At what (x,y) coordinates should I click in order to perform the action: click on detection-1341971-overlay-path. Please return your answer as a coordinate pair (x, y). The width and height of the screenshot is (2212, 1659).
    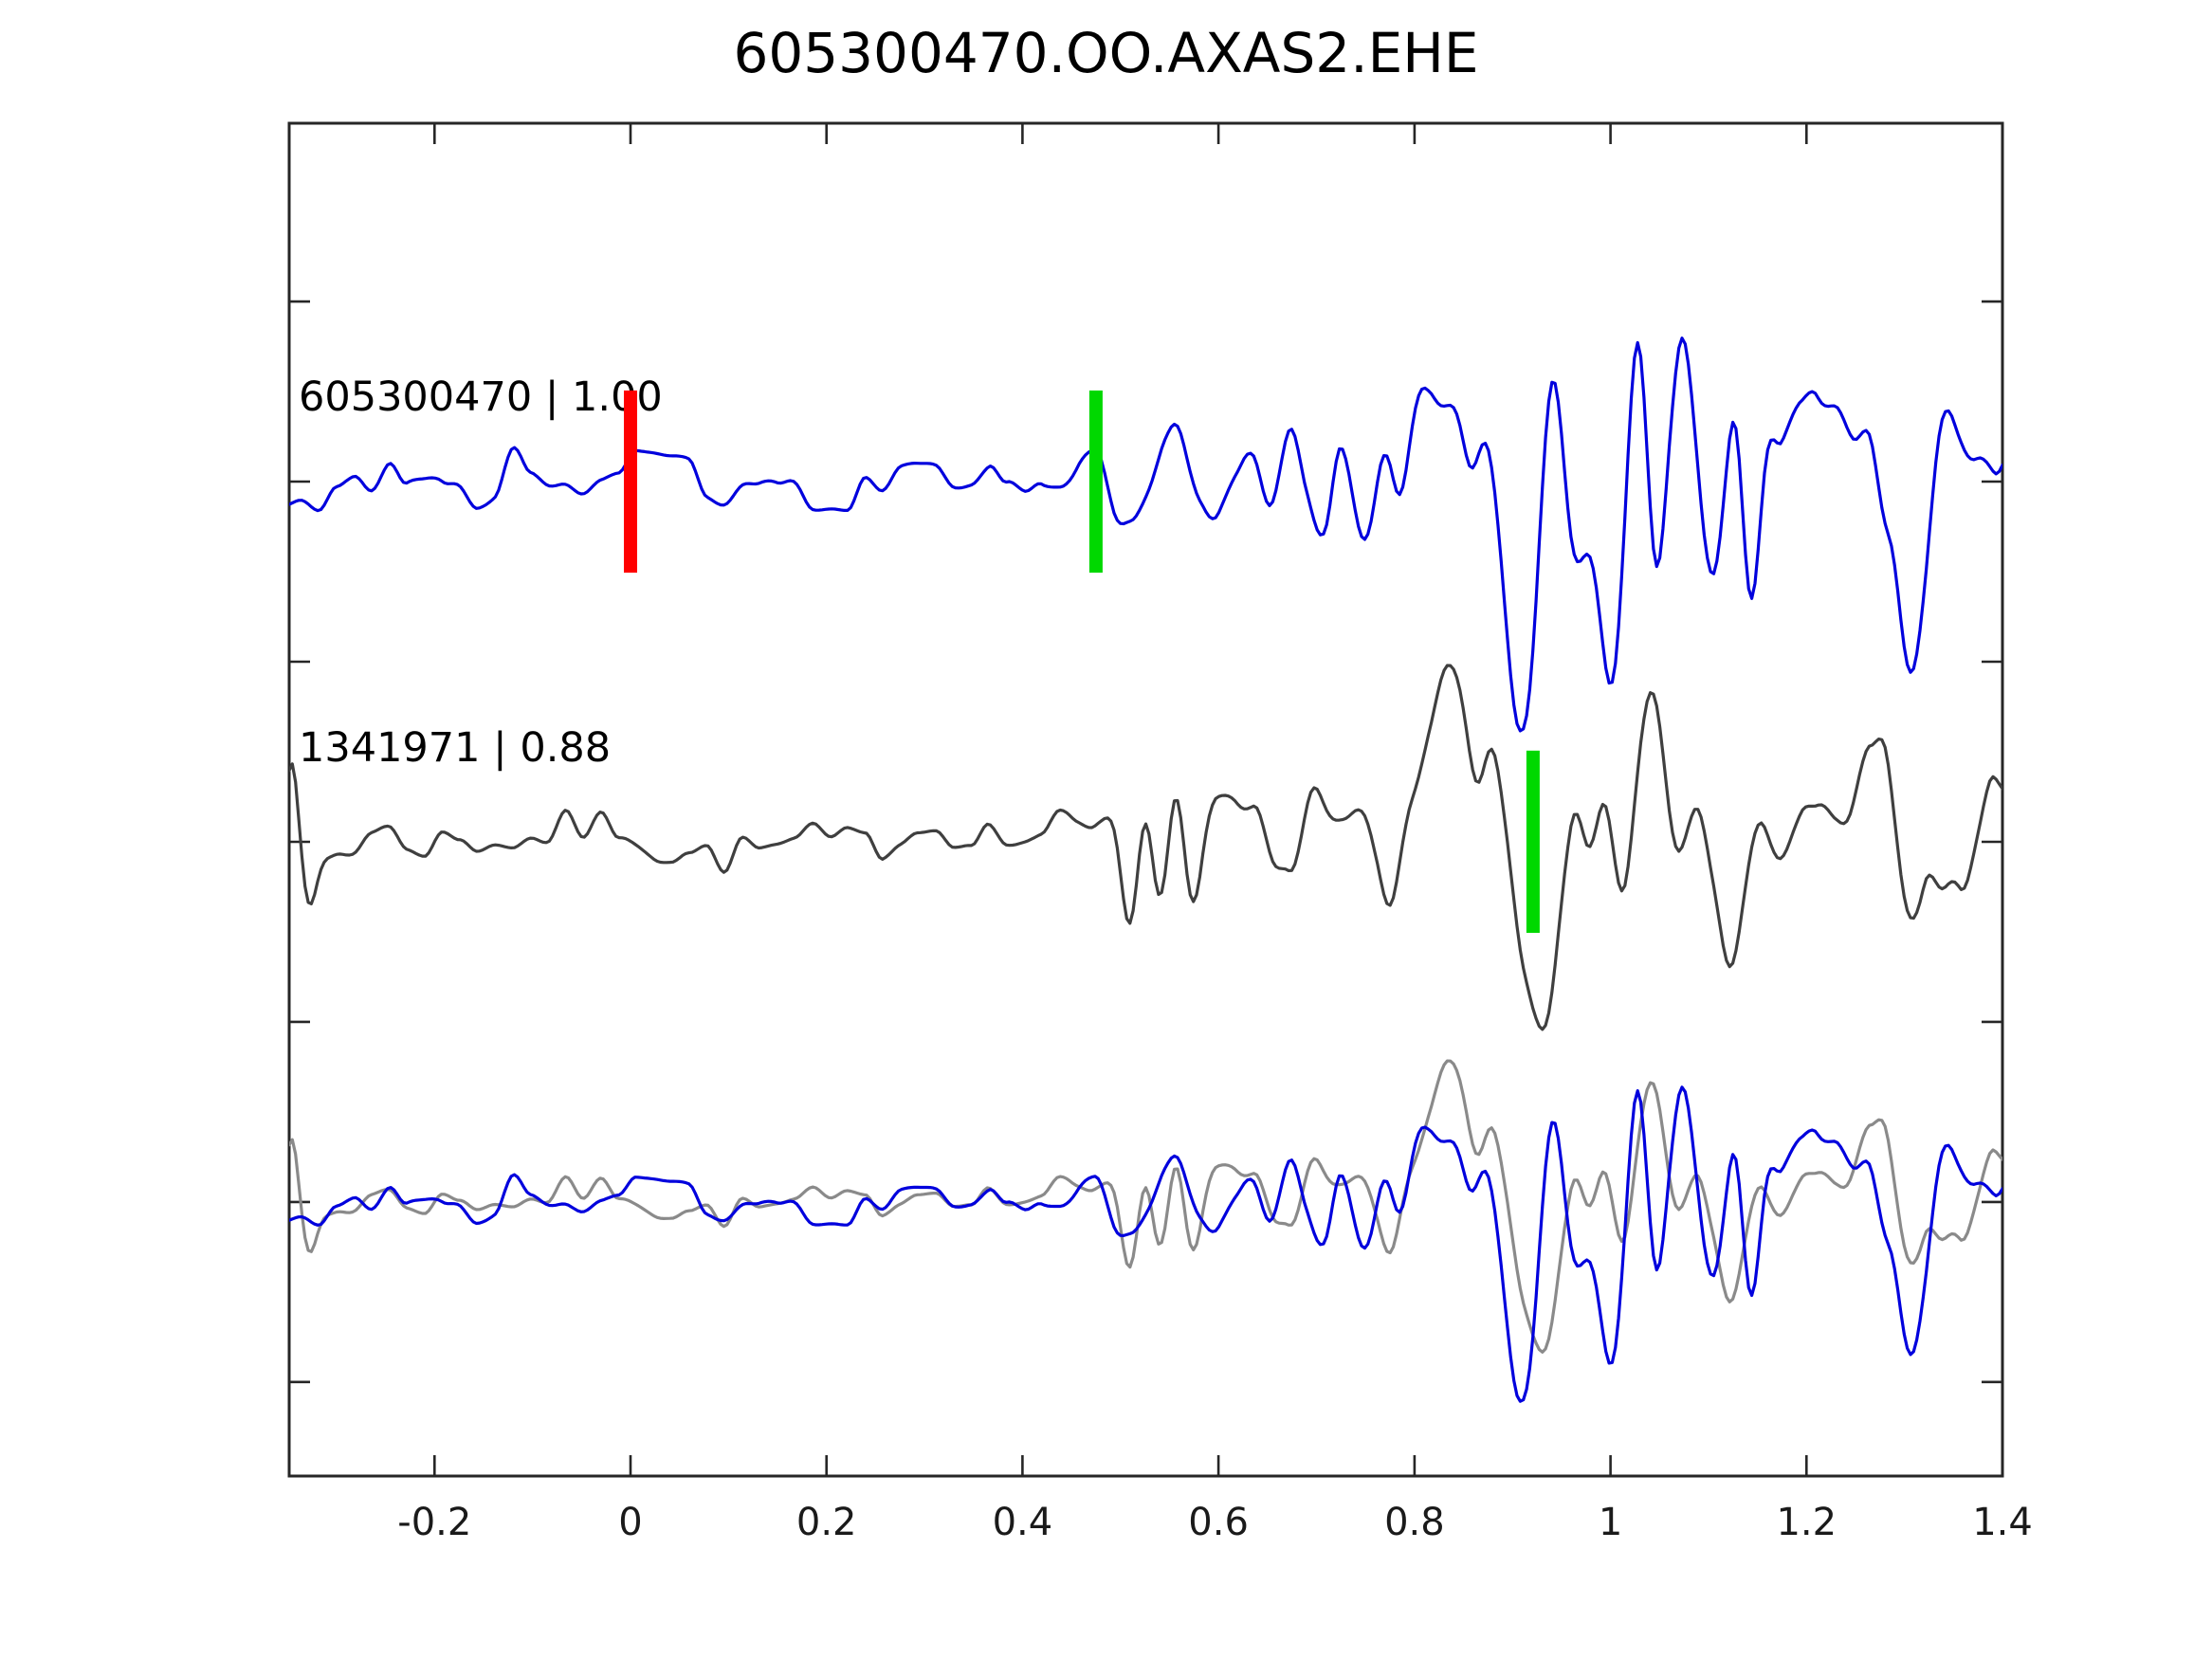
    Looking at the image, I should click on (1145, 1206).